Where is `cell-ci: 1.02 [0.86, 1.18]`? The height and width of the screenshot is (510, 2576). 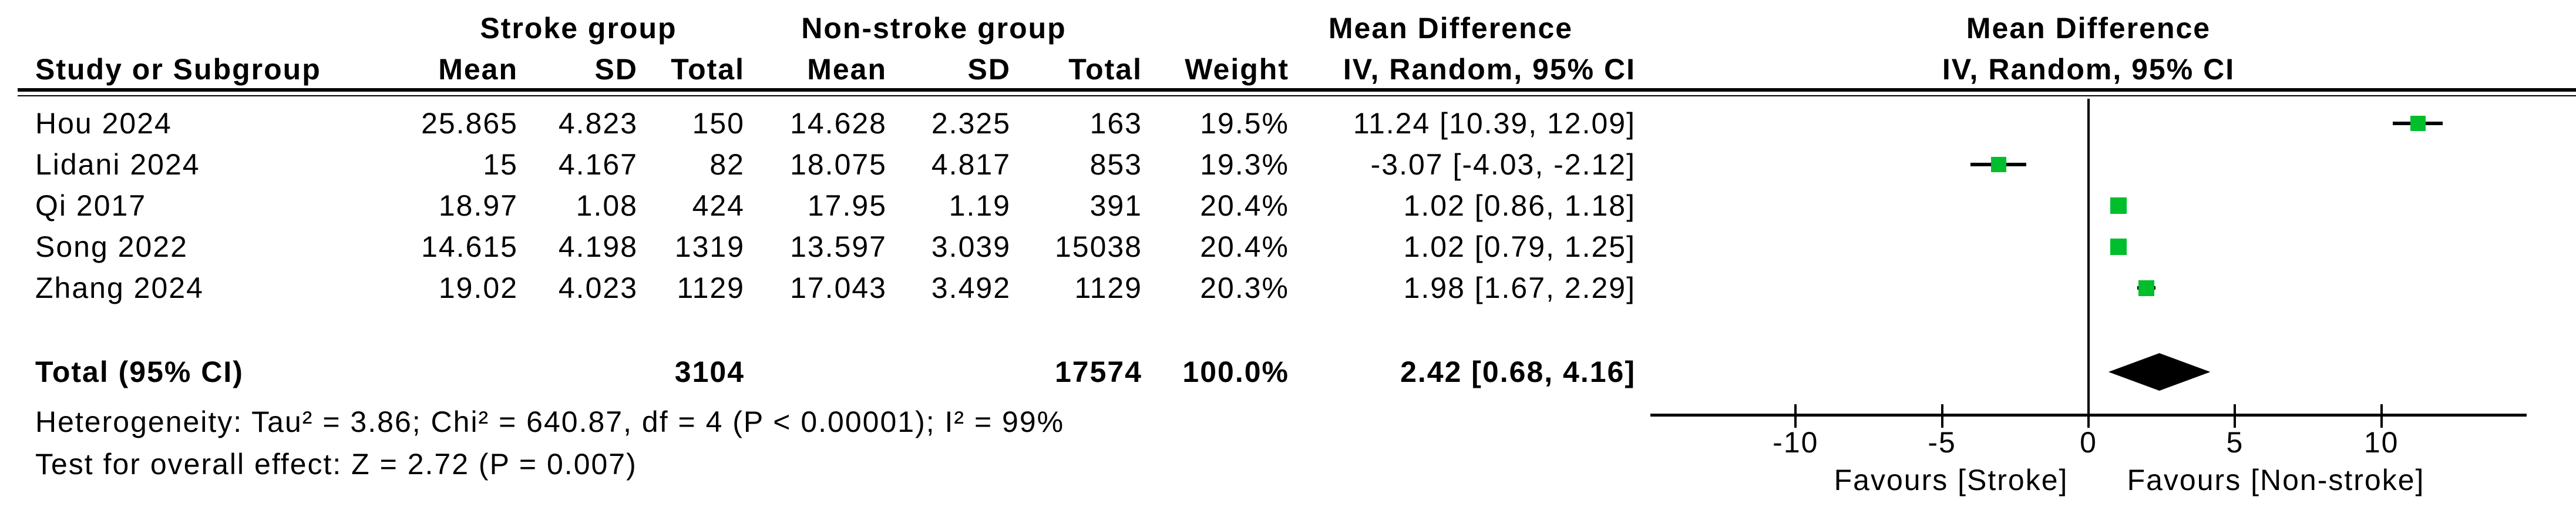 cell-ci: 1.02 [0.86, 1.18] is located at coordinates (1520, 205).